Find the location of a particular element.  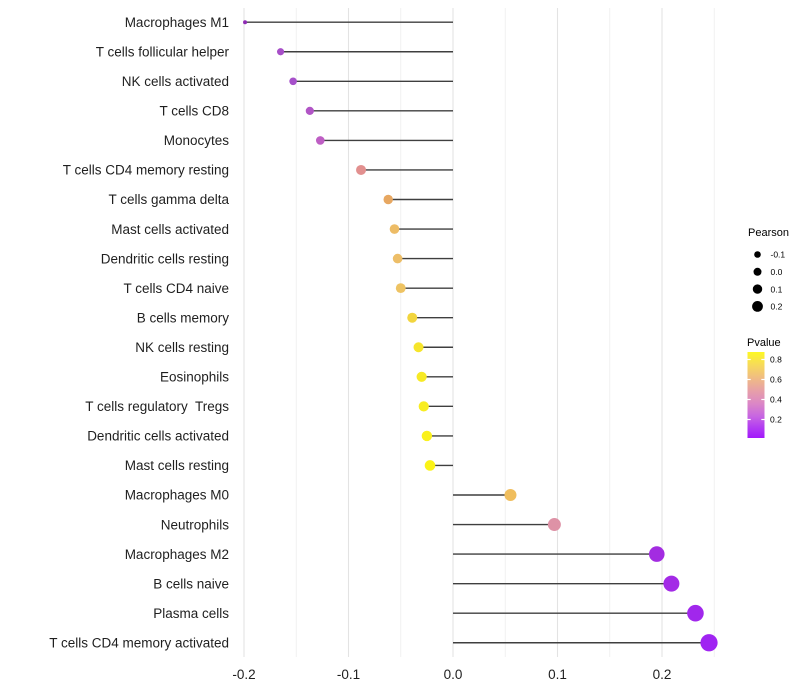

y-axis-label: Dendritic cells resting is located at coordinates (165, 258).